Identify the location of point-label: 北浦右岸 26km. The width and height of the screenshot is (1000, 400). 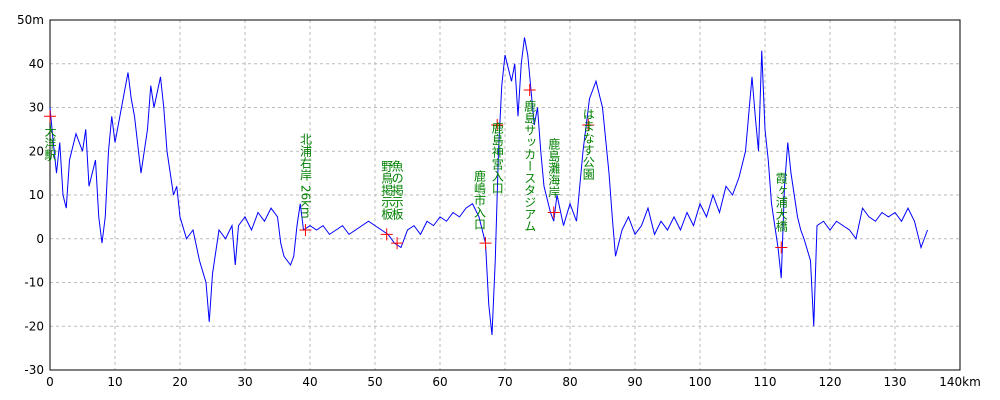
(305, 176).